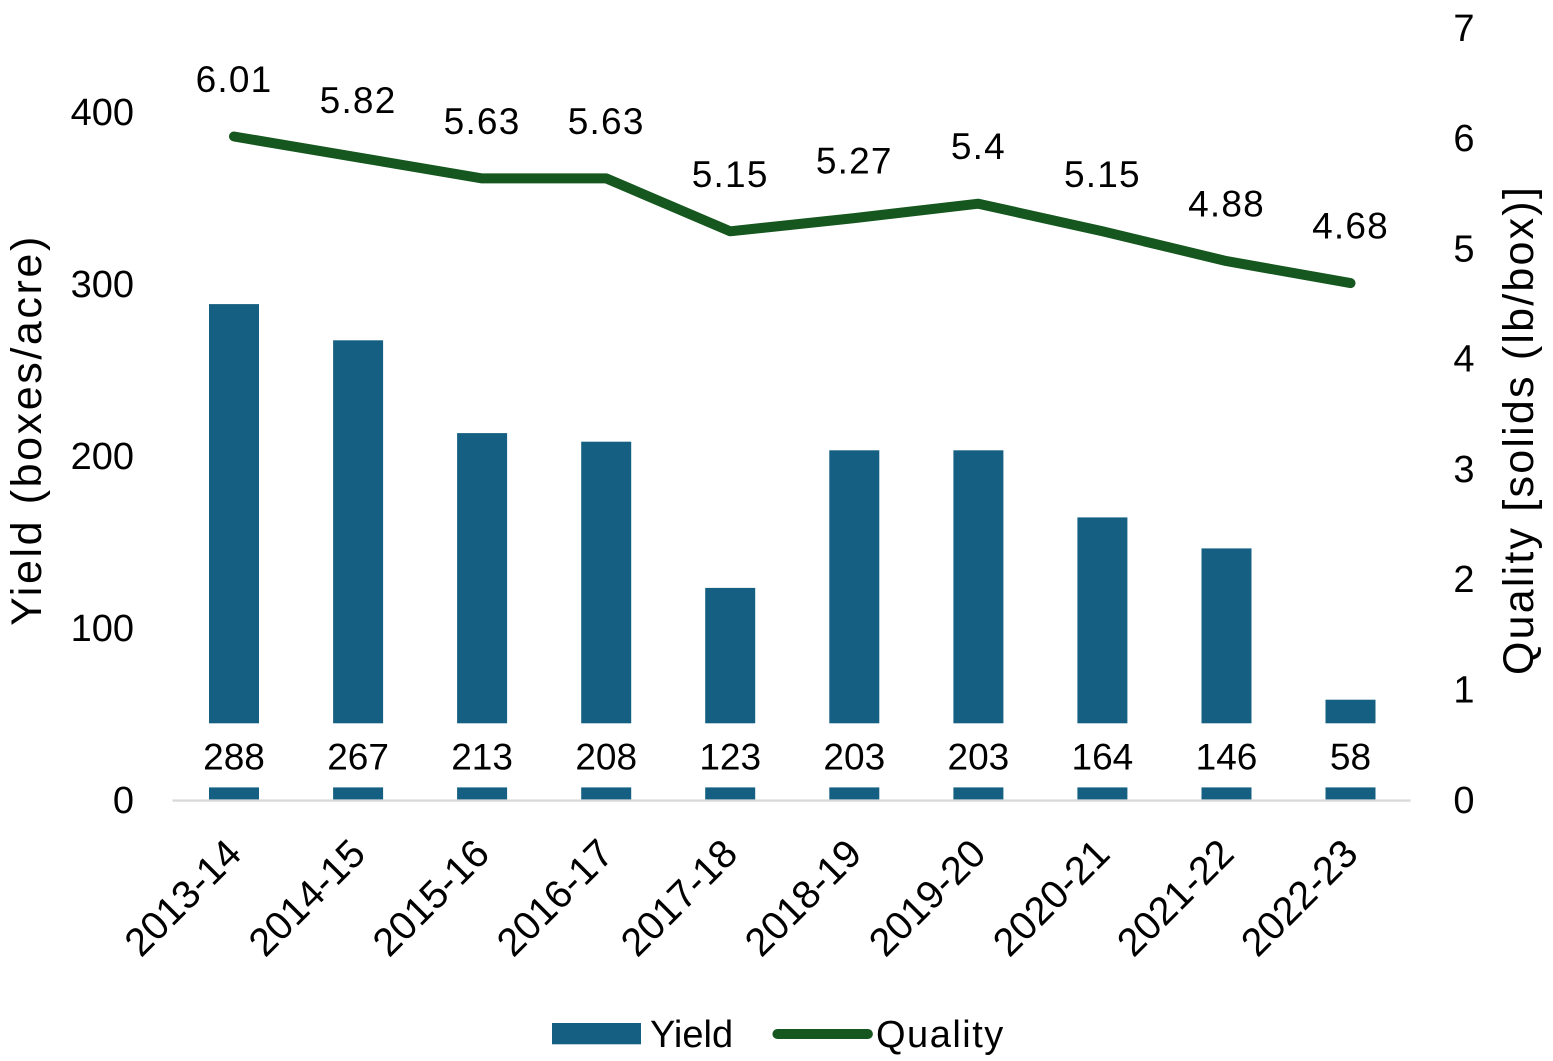 The width and height of the screenshot is (1553, 1061). Describe the element at coordinates (1227, 757) in the screenshot. I see `svg-text: 146` at that location.